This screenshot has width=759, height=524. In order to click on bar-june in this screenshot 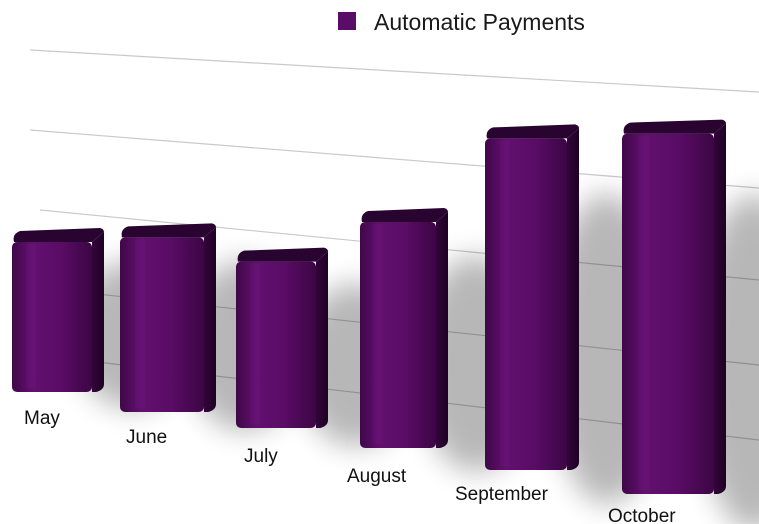, I will do `click(168, 317)`.